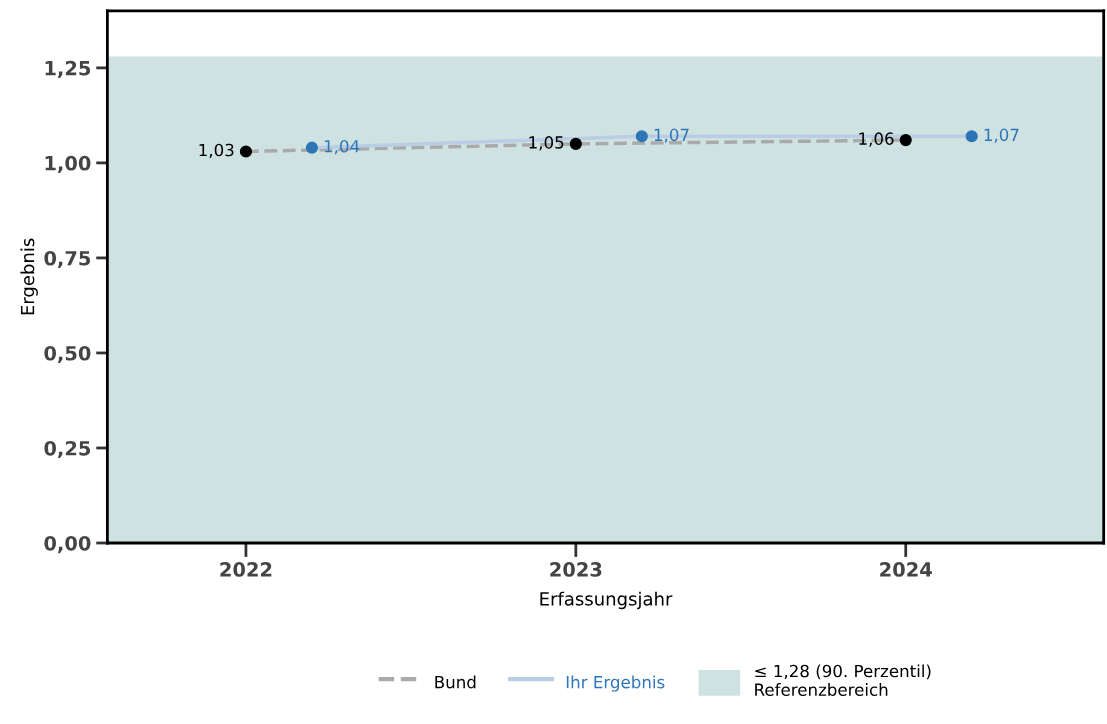 The width and height of the screenshot is (1107, 724). Describe the element at coordinates (455, 682) in the screenshot. I see `legend-label: Bund` at that location.